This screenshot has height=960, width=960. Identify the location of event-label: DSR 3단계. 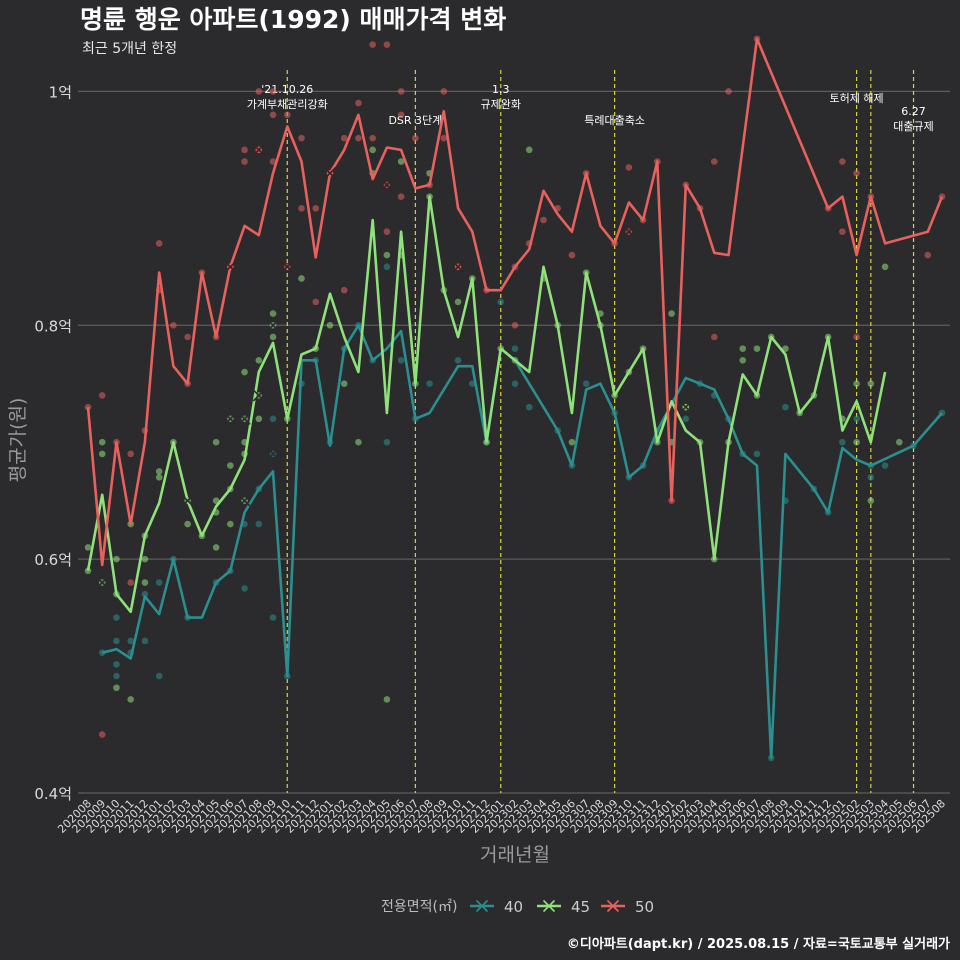
(415, 120).